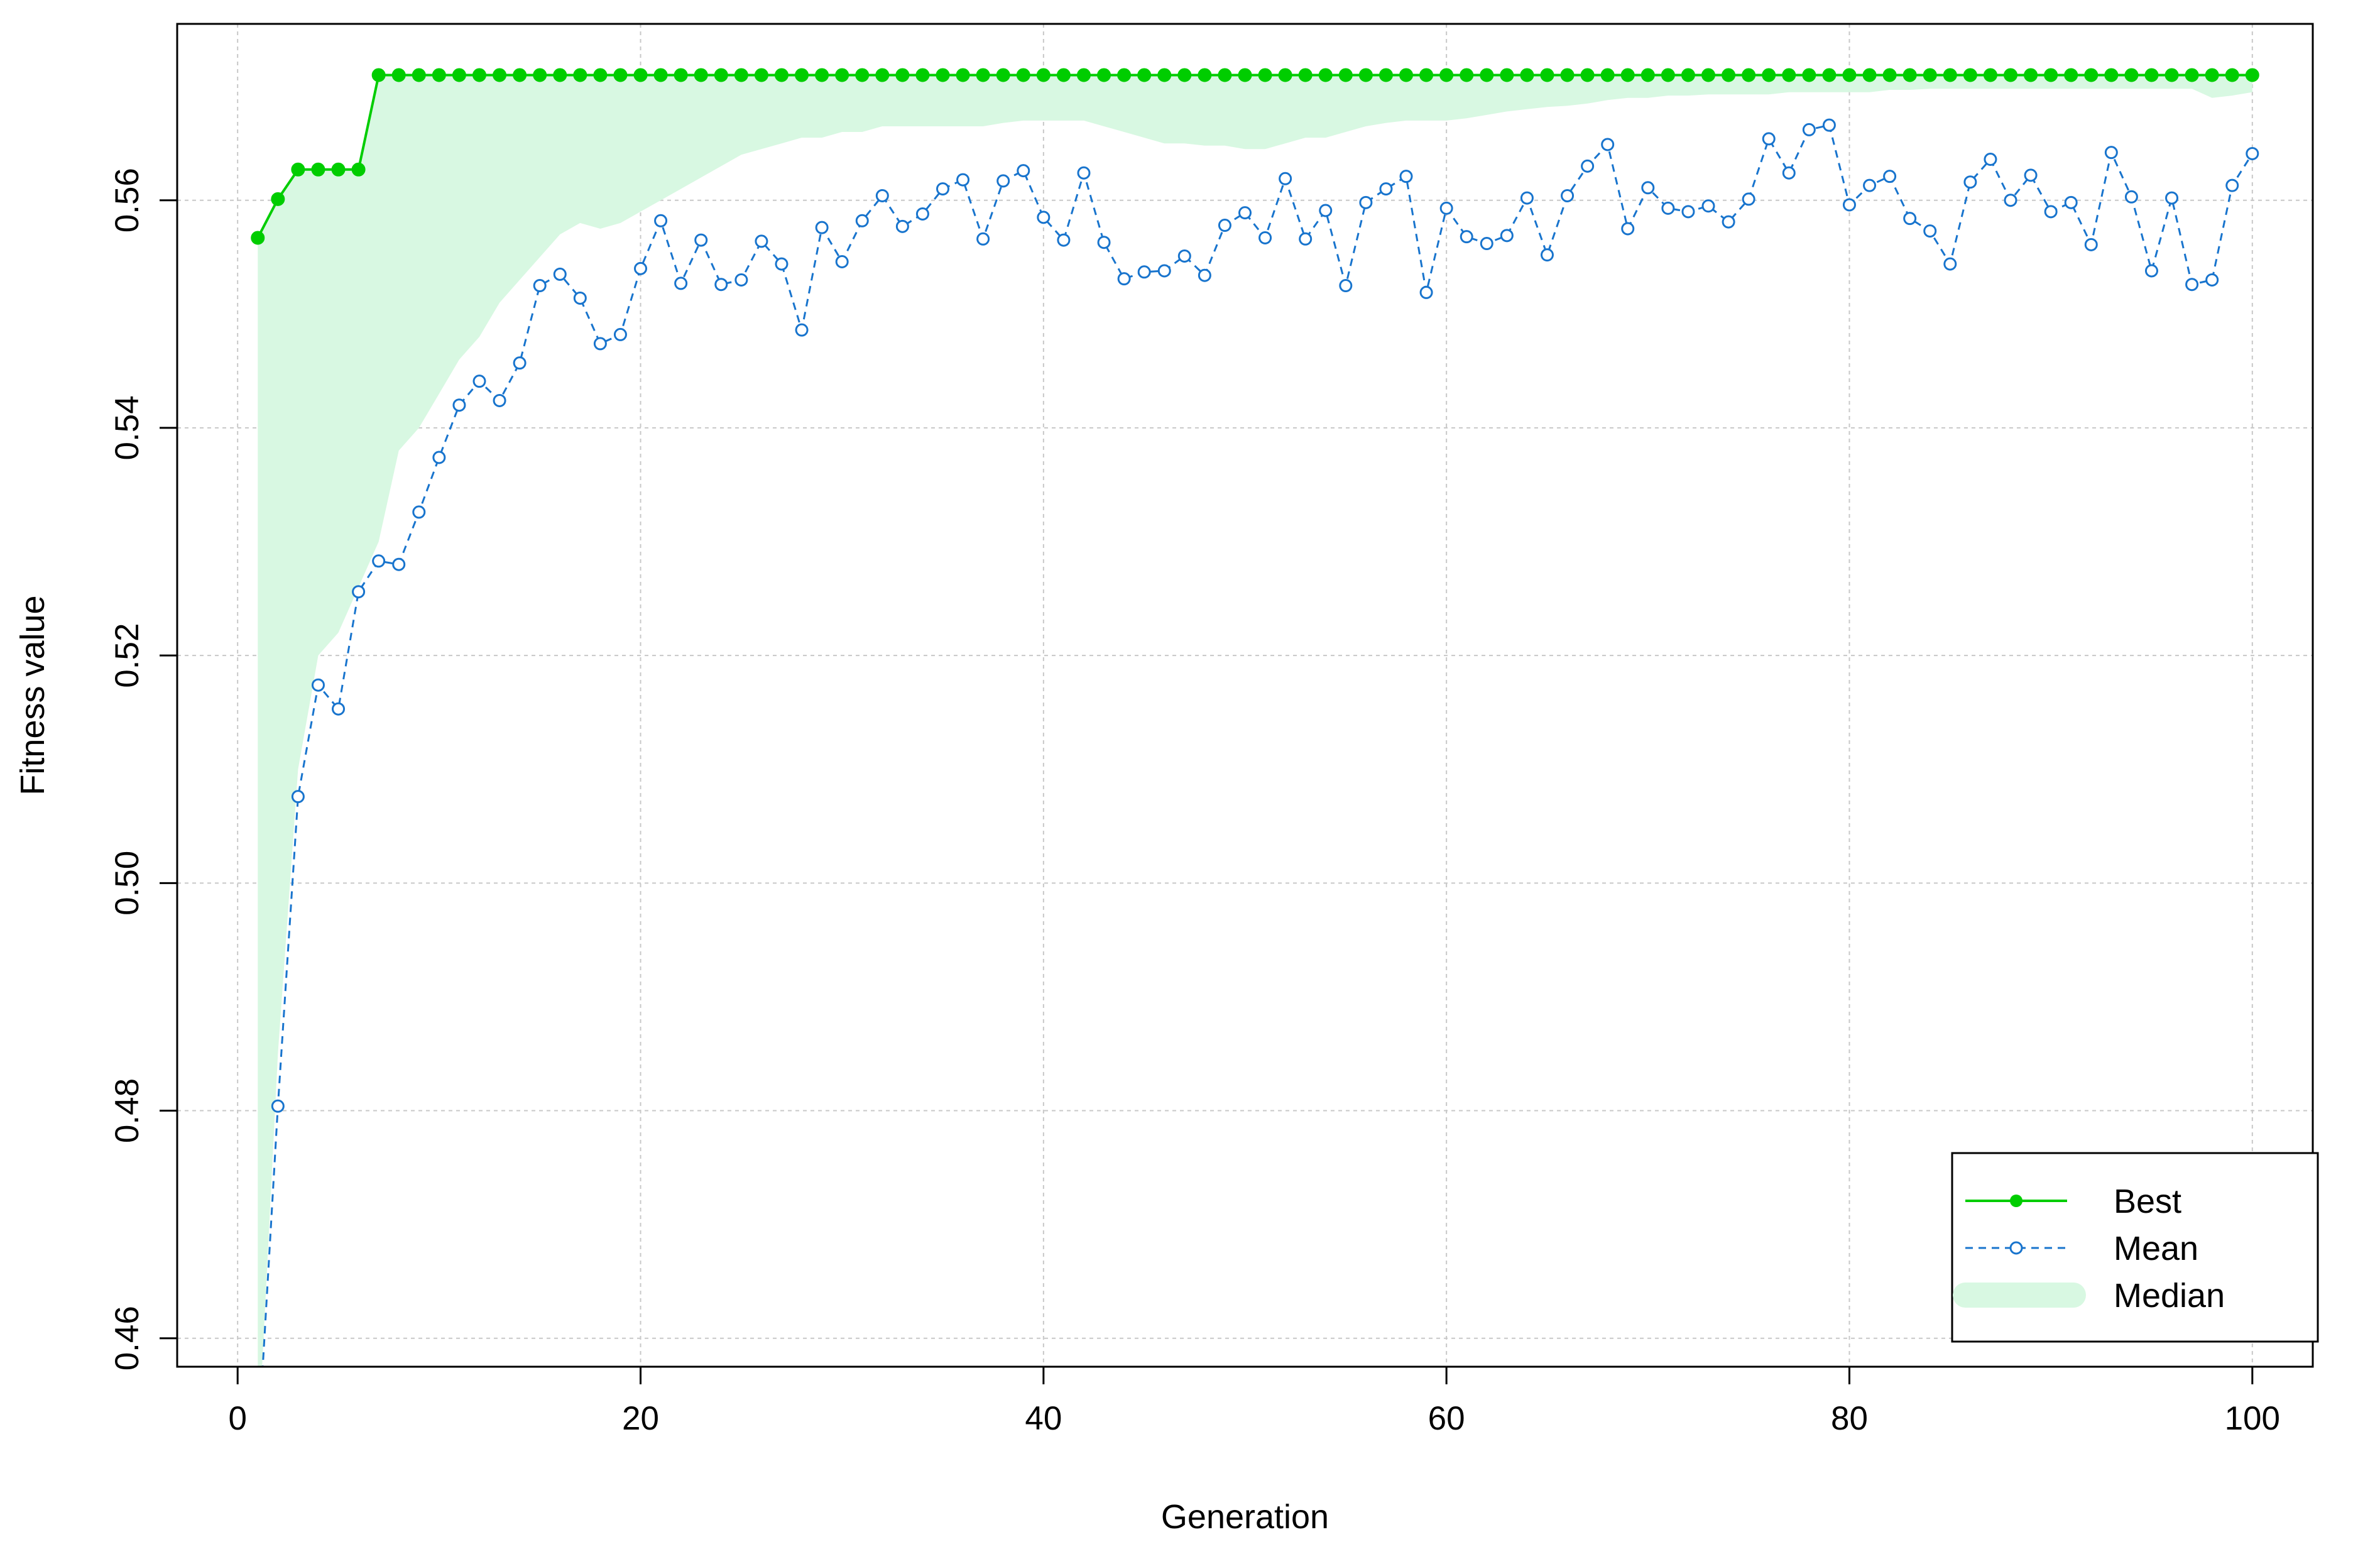 Image resolution: width=2380 pixels, height=1559 pixels. Describe the element at coordinates (640, 1418) in the screenshot. I see `x-tick-label: 20` at that location.